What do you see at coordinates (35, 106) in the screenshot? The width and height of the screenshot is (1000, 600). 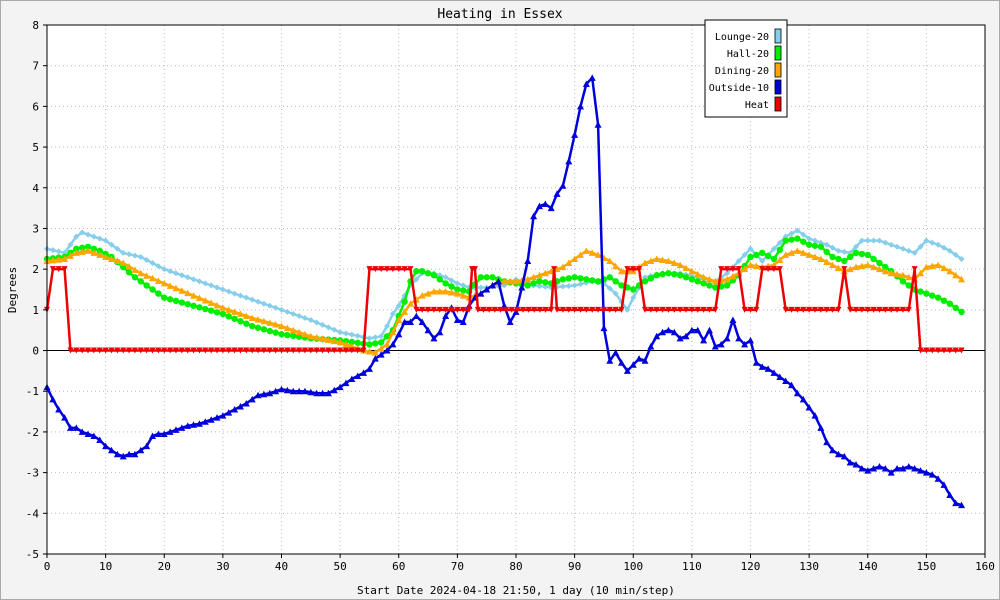 I see `y-tick-label: 6` at bounding box center [35, 106].